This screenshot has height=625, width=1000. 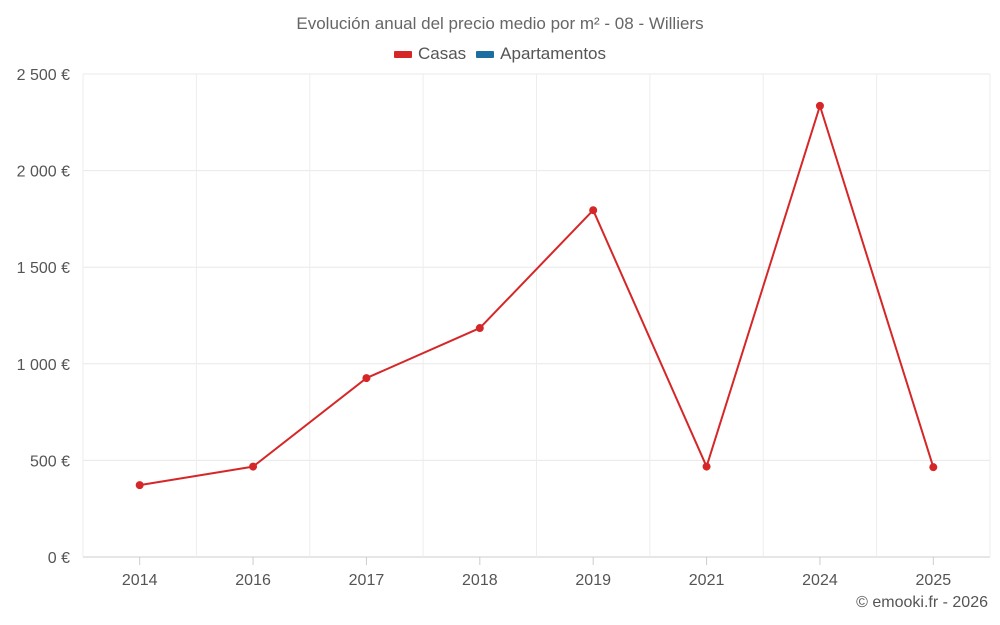 I want to click on x-tick-label: 2024, so click(x=820, y=580).